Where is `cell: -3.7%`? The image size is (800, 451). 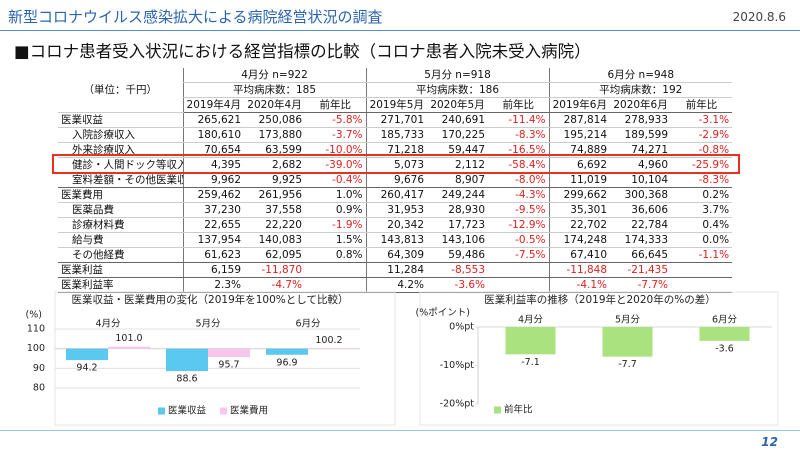 cell: -3.7% is located at coordinates (336, 135).